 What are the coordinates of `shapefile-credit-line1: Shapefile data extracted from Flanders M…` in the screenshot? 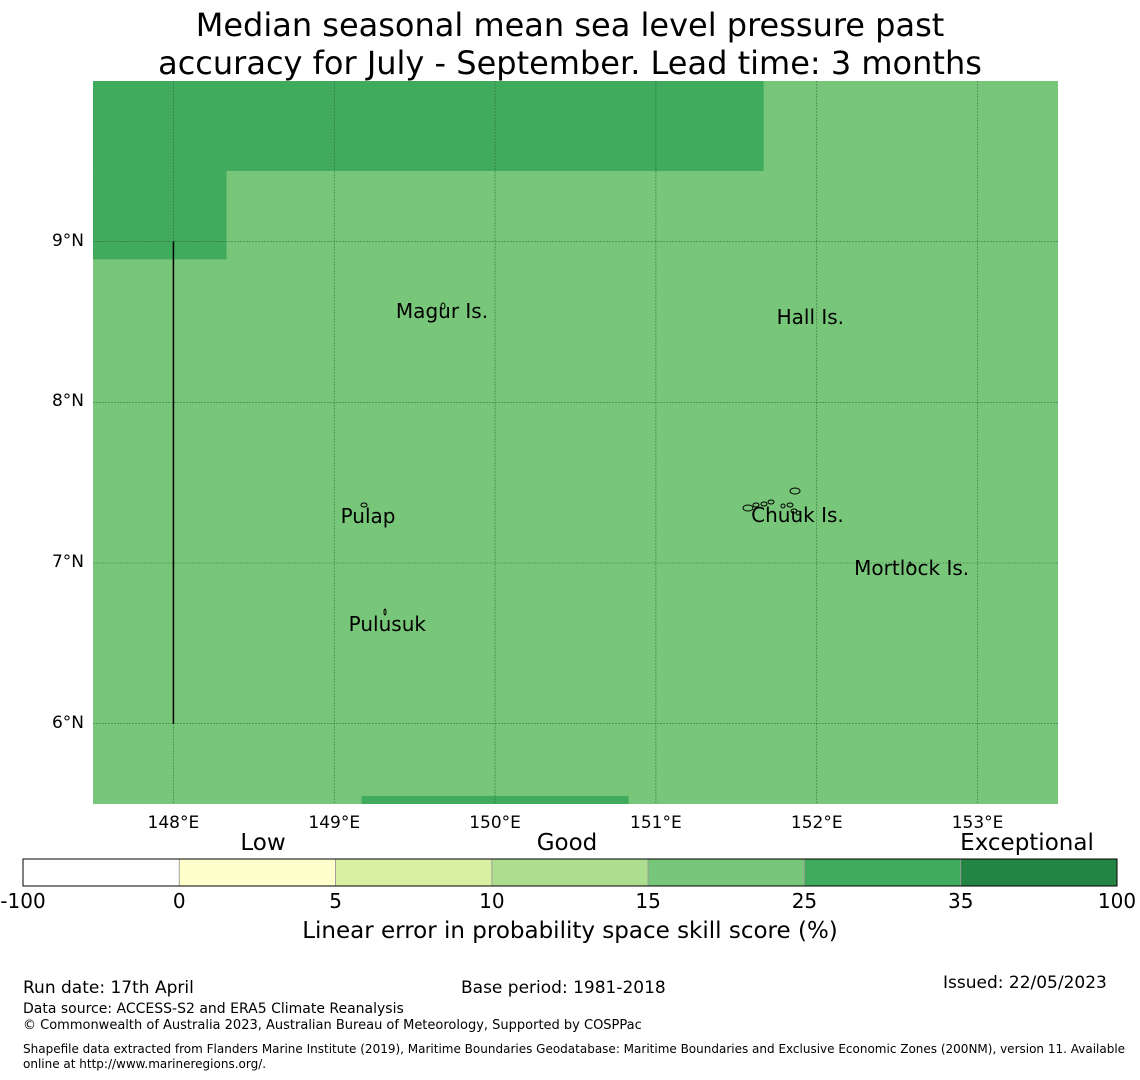 It's located at (574, 1049).